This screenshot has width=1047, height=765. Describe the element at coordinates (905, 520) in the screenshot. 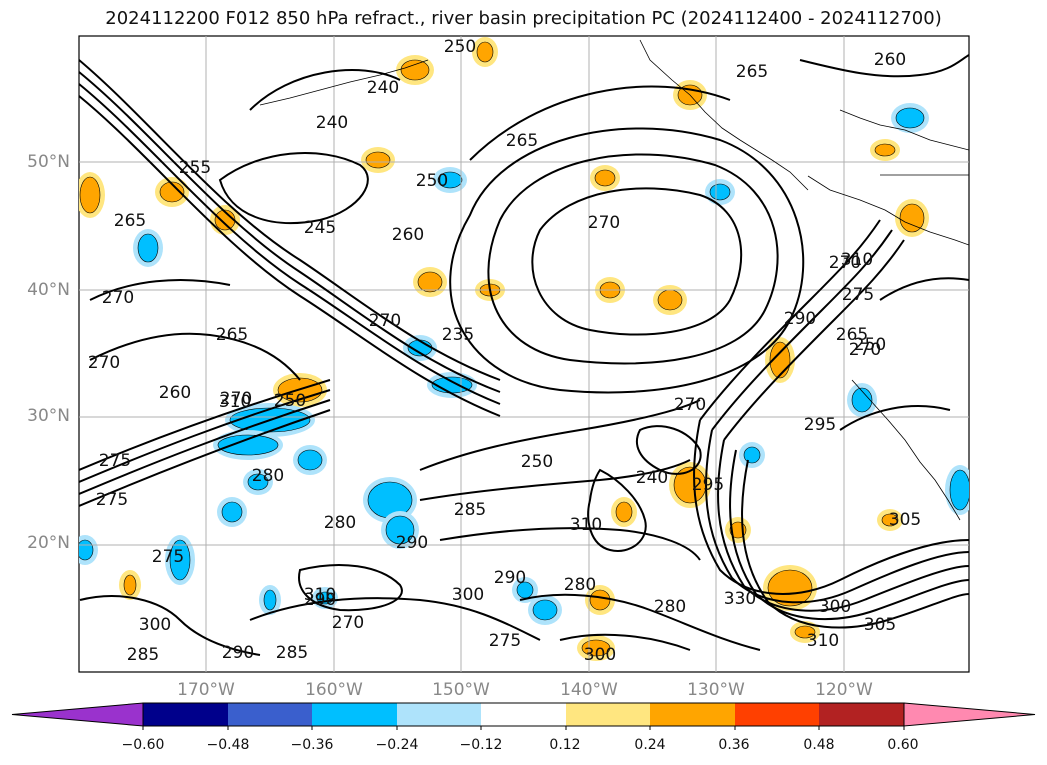

I see `contour-label: 305` at that location.